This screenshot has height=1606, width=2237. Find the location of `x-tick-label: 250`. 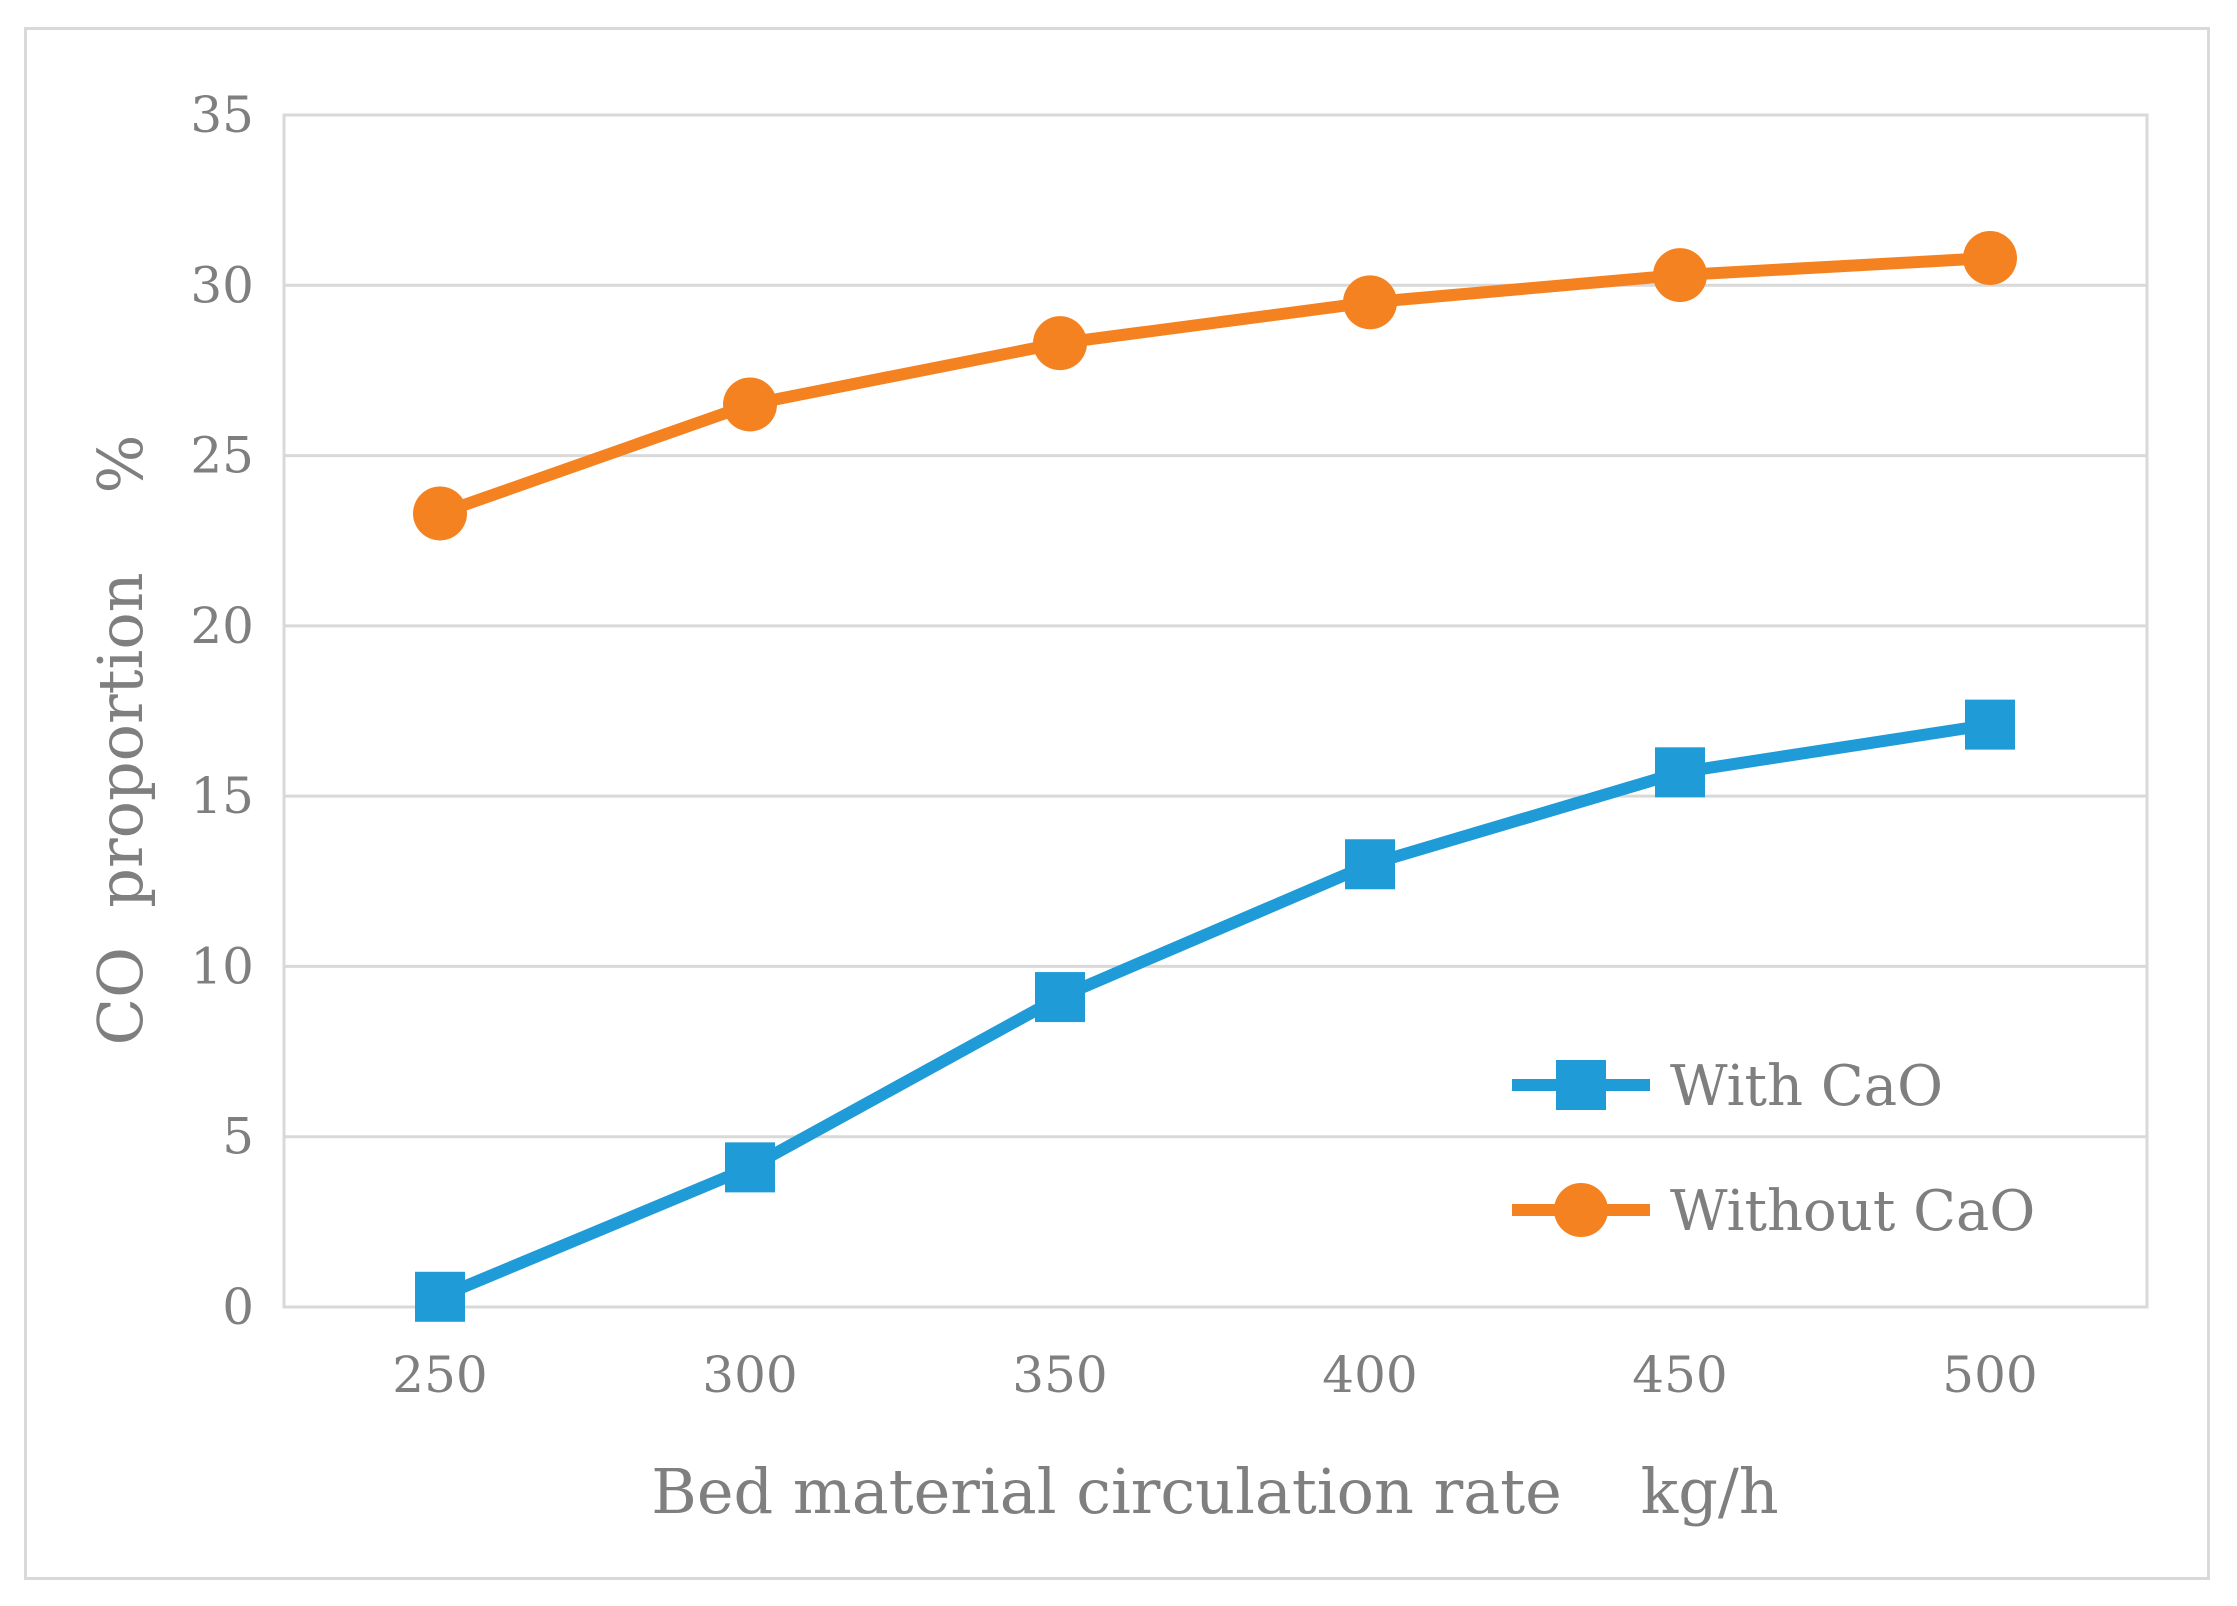

x-tick-label: 250 is located at coordinates (439, 1375).